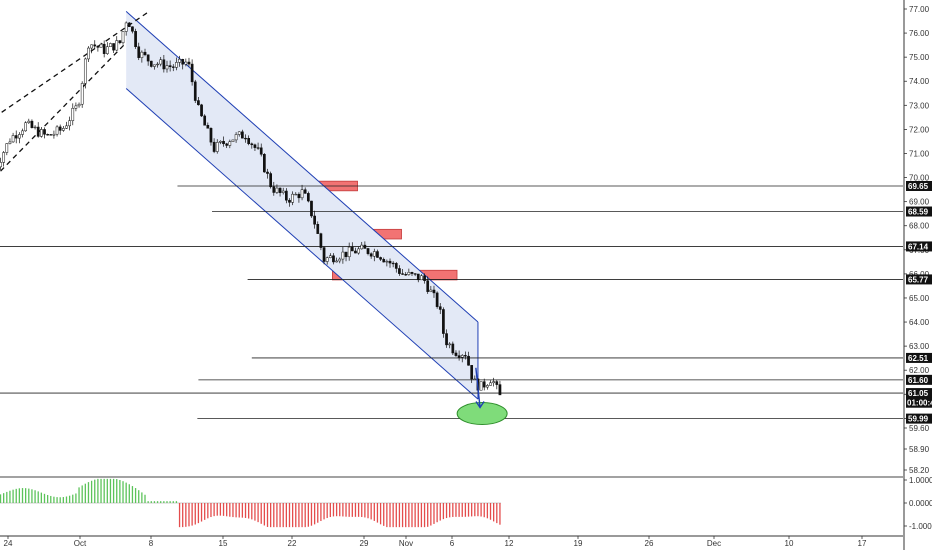  Describe the element at coordinates (364, 543) in the screenshot. I see `x-tick-label: 29` at that location.